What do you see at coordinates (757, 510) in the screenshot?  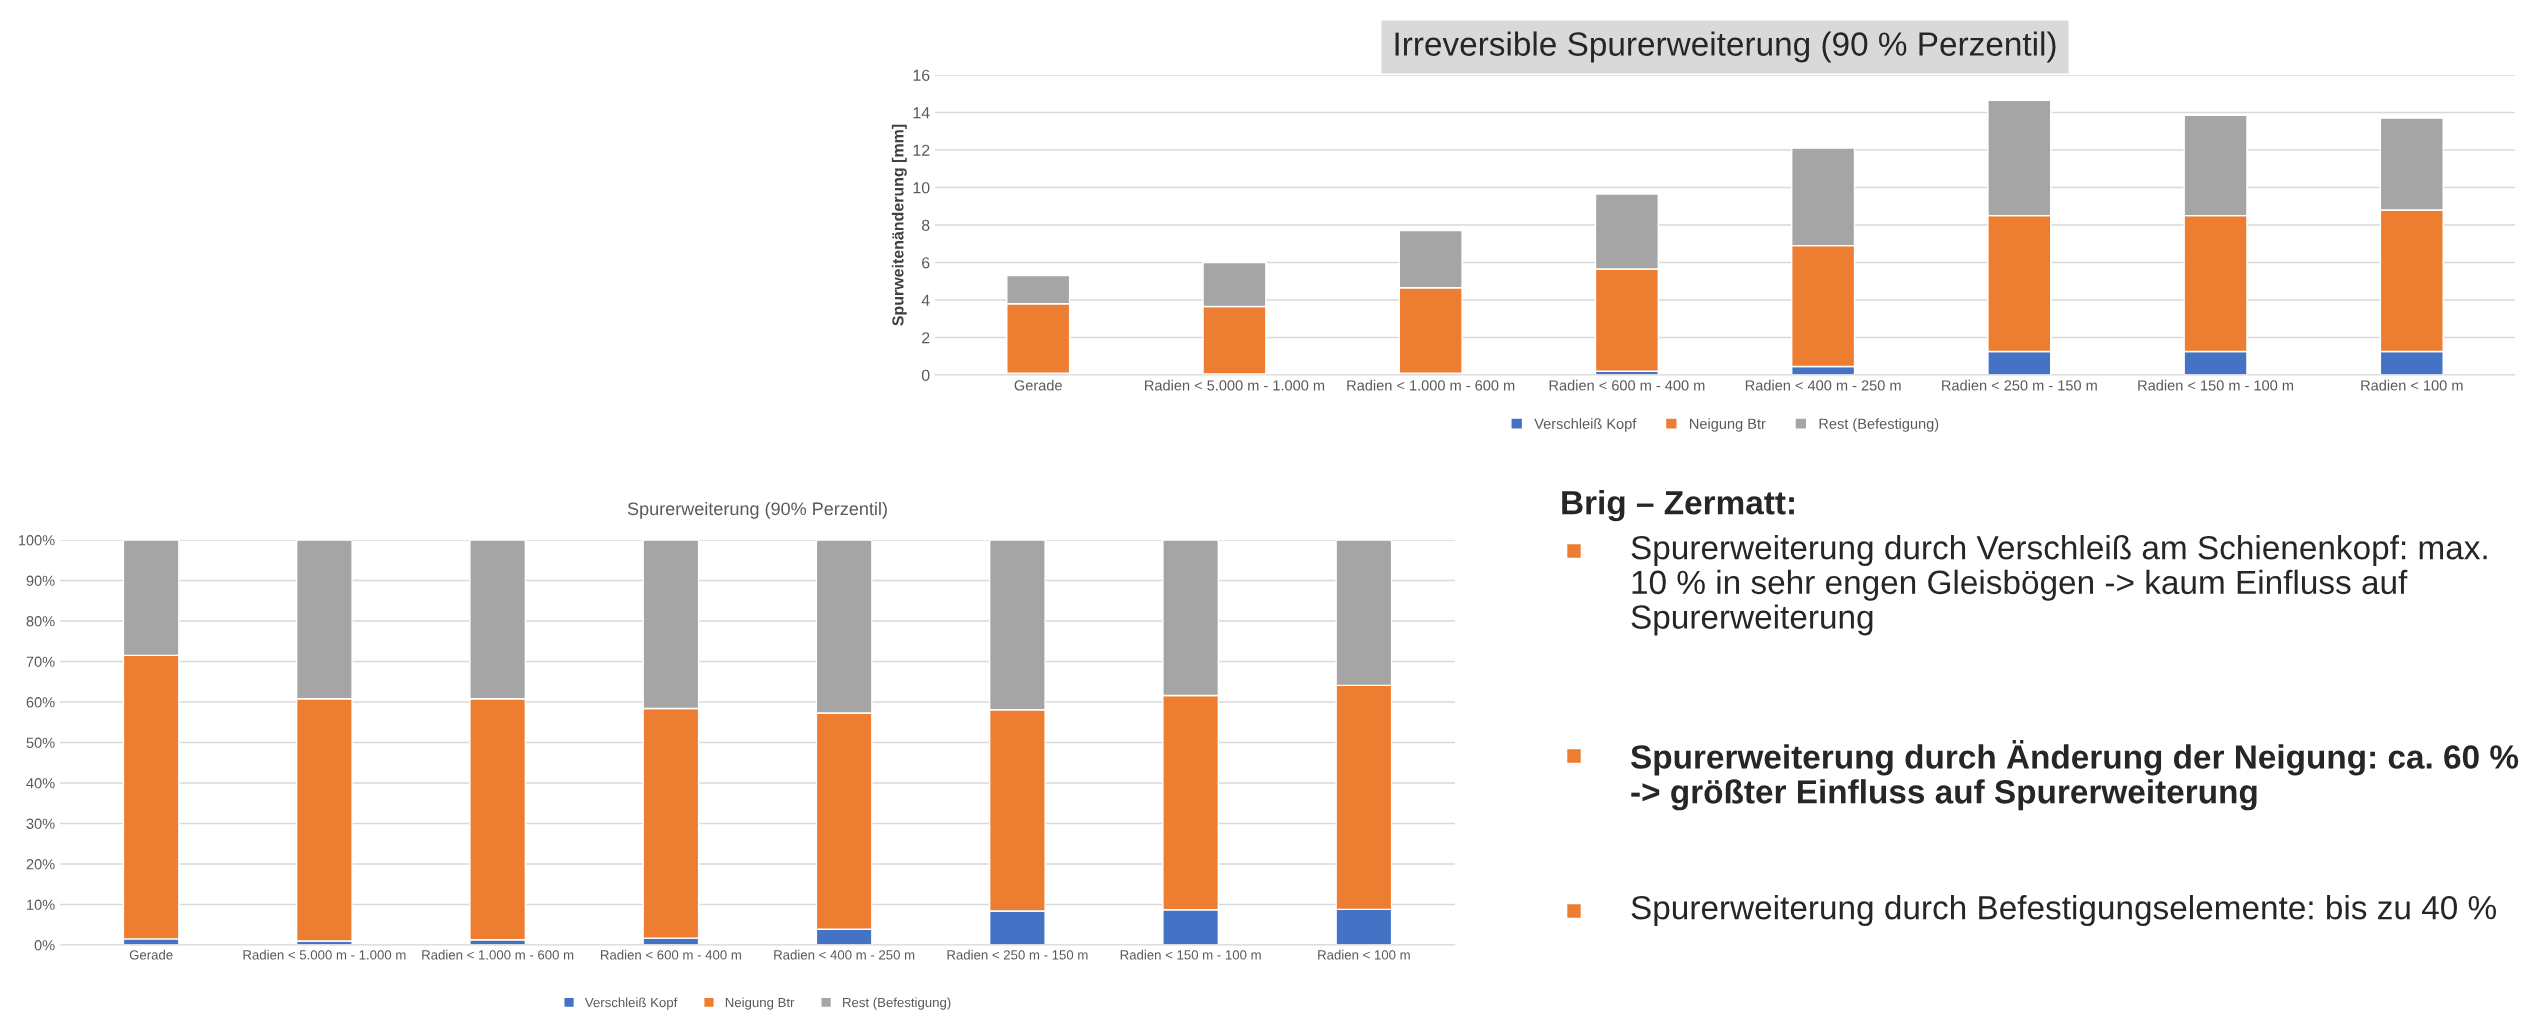 I see `chart-title: Spurerweiterung (90% Perzentil)` at bounding box center [757, 510].